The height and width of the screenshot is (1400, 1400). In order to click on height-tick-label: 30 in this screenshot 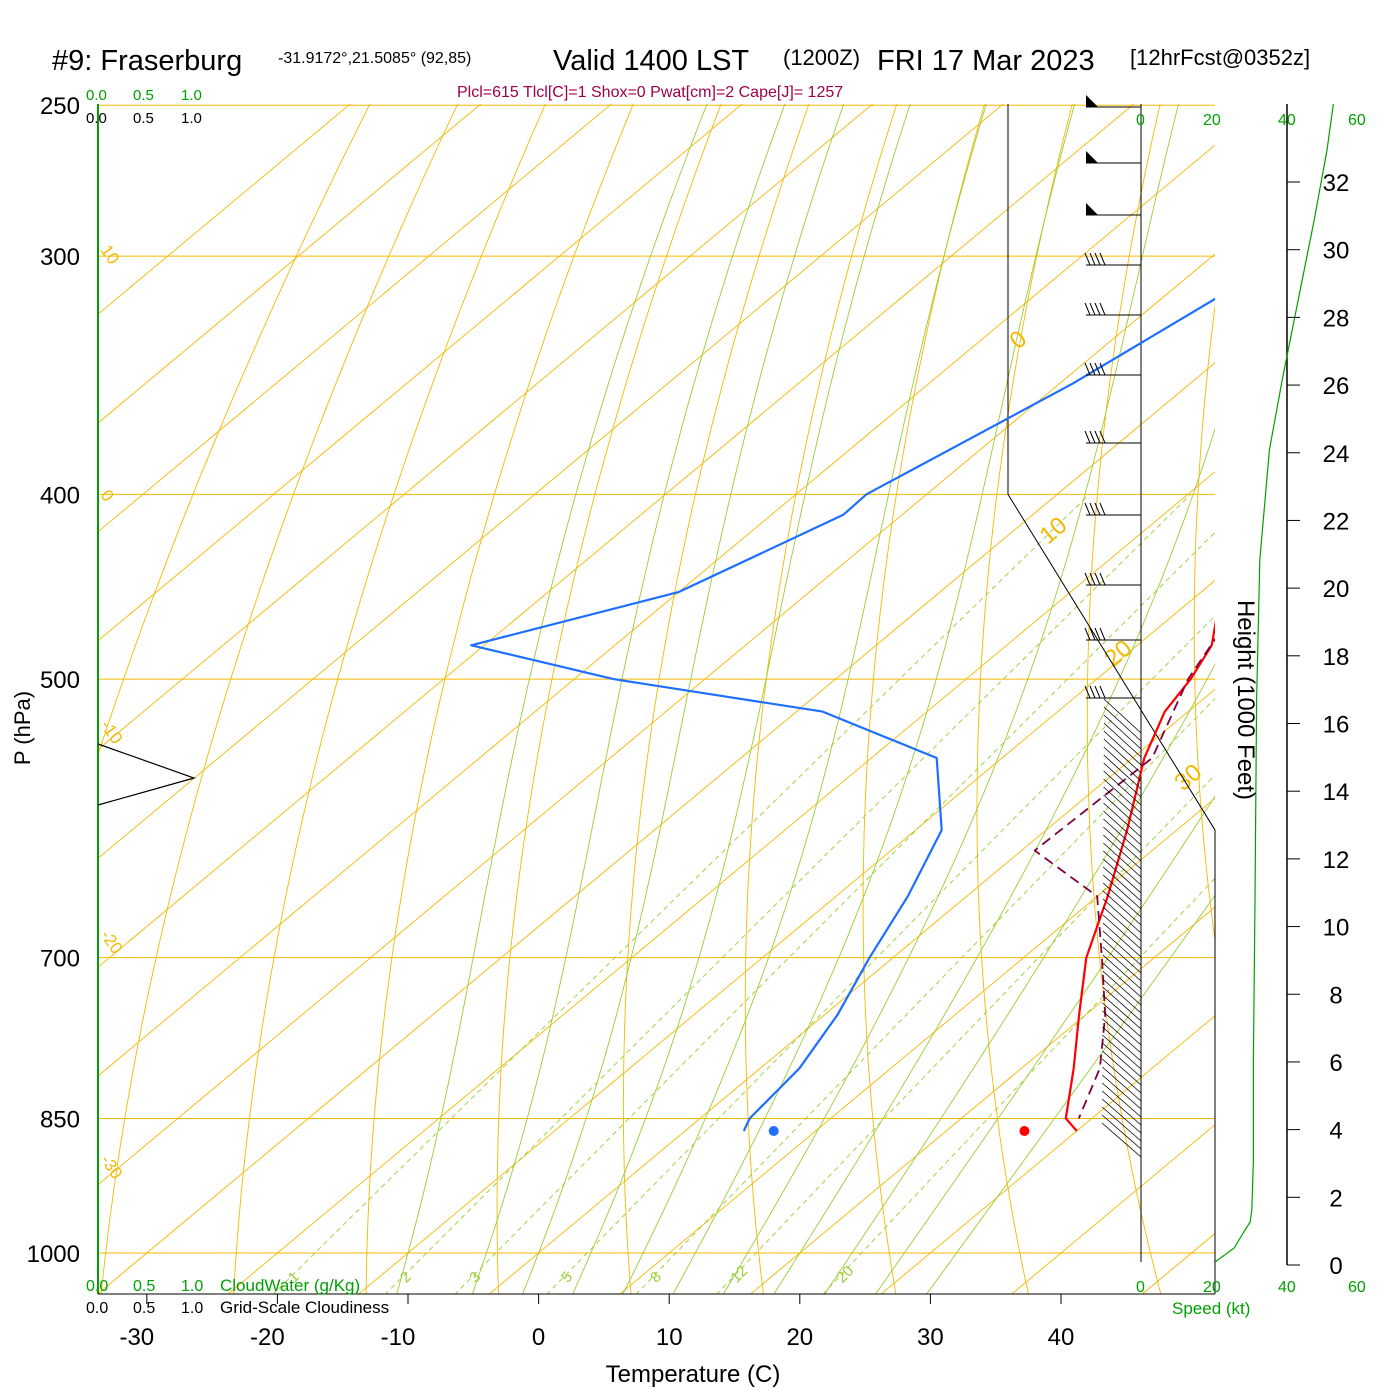, I will do `click(1336, 251)`.